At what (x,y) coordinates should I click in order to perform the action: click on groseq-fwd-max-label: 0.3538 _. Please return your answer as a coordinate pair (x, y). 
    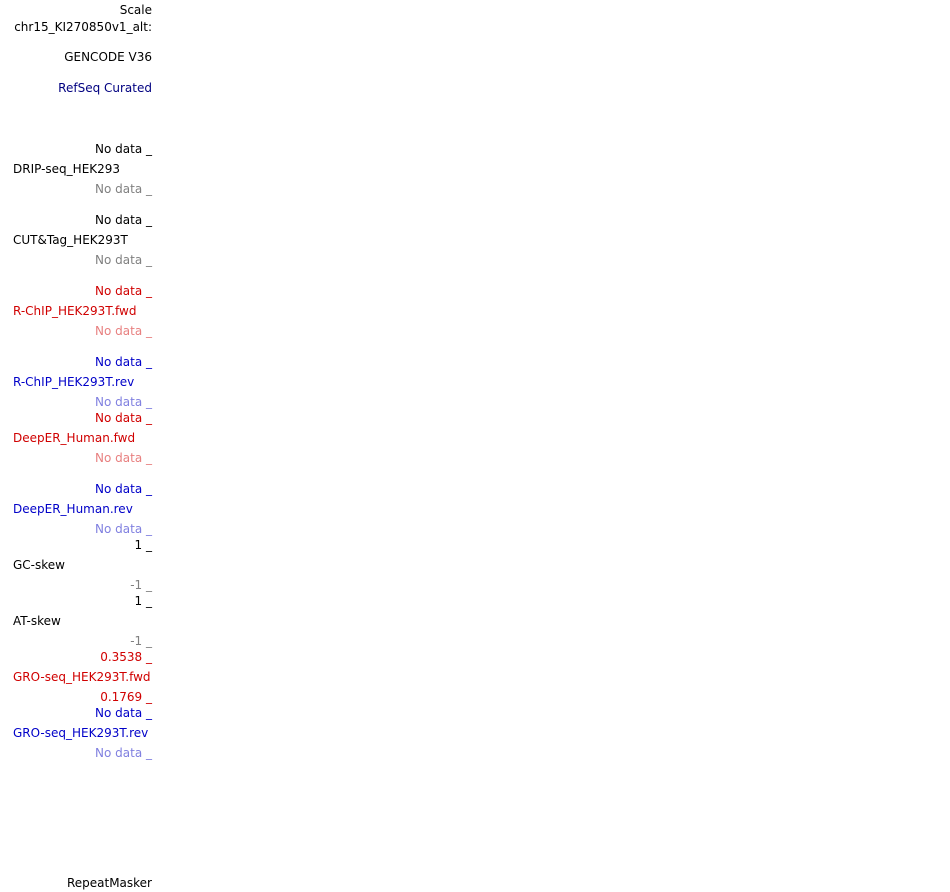
    Looking at the image, I should click on (126, 657).